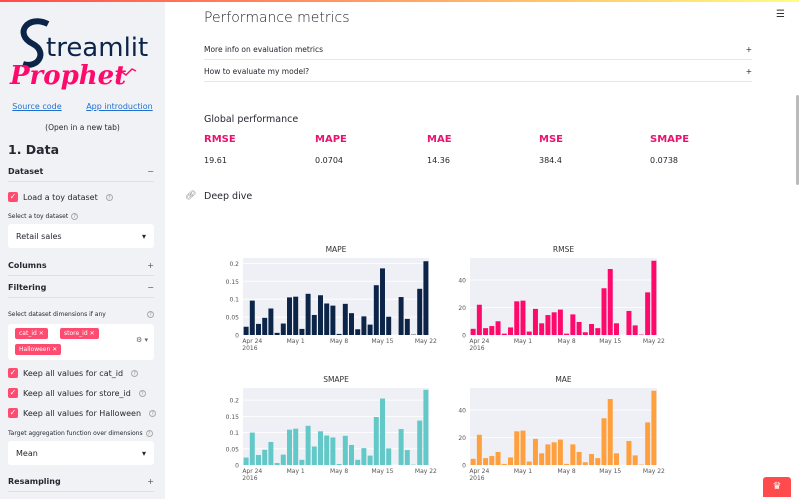 Image resolution: width=799 pixels, height=499 pixels. What do you see at coordinates (331, 139) in the screenshot?
I see `metric-label-mape: MAPE` at bounding box center [331, 139].